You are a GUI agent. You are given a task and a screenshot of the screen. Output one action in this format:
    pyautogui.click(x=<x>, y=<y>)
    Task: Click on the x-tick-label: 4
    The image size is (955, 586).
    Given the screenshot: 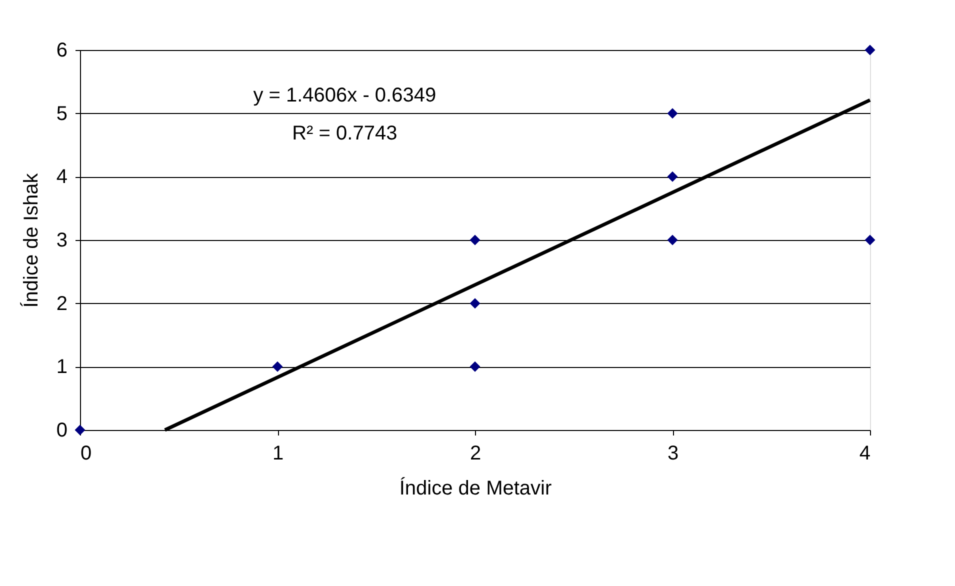 What is the action you would take?
    pyautogui.click(x=864, y=453)
    